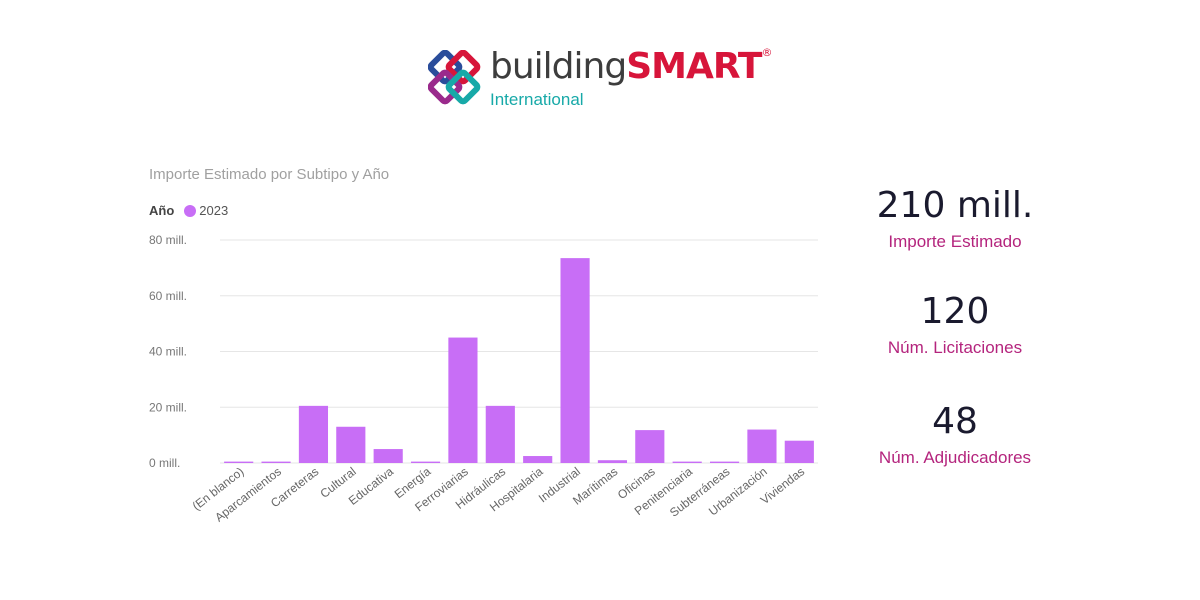  I want to click on y-tick-label: 40 mill., so click(168, 352).